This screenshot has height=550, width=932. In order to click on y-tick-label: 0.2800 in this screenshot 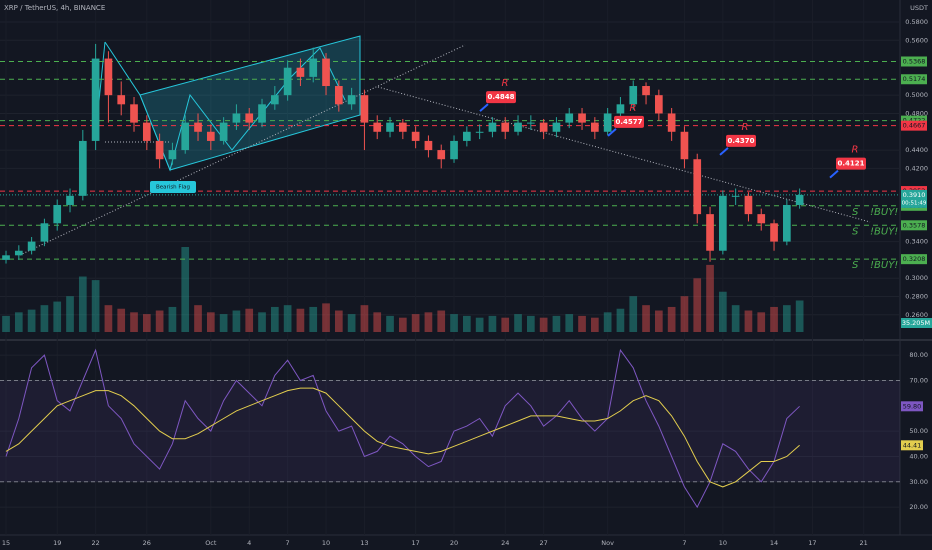, I will do `click(916, 296)`.